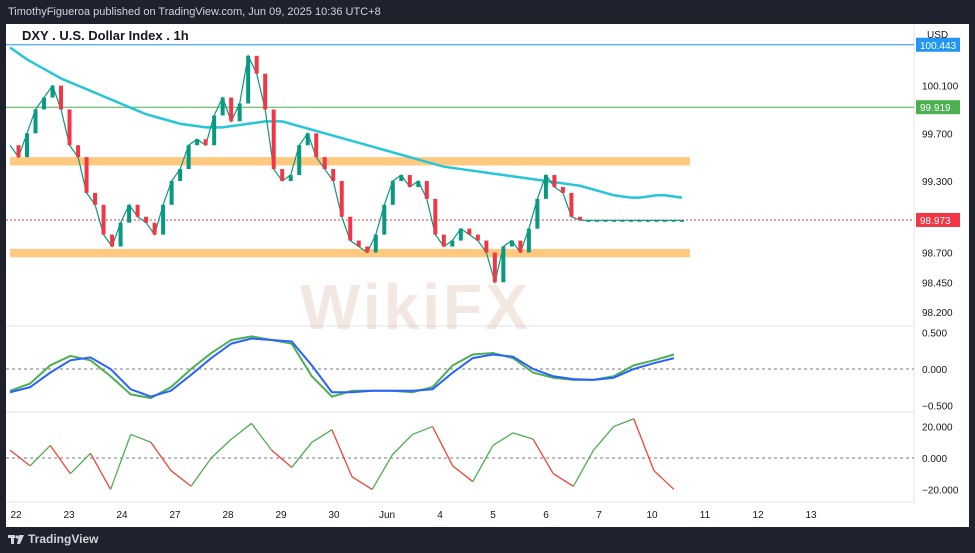  What do you see at coordinates (599, 515) in the screenshot?
I see `x-tick-label: 7` at bounding box center [599, 515].